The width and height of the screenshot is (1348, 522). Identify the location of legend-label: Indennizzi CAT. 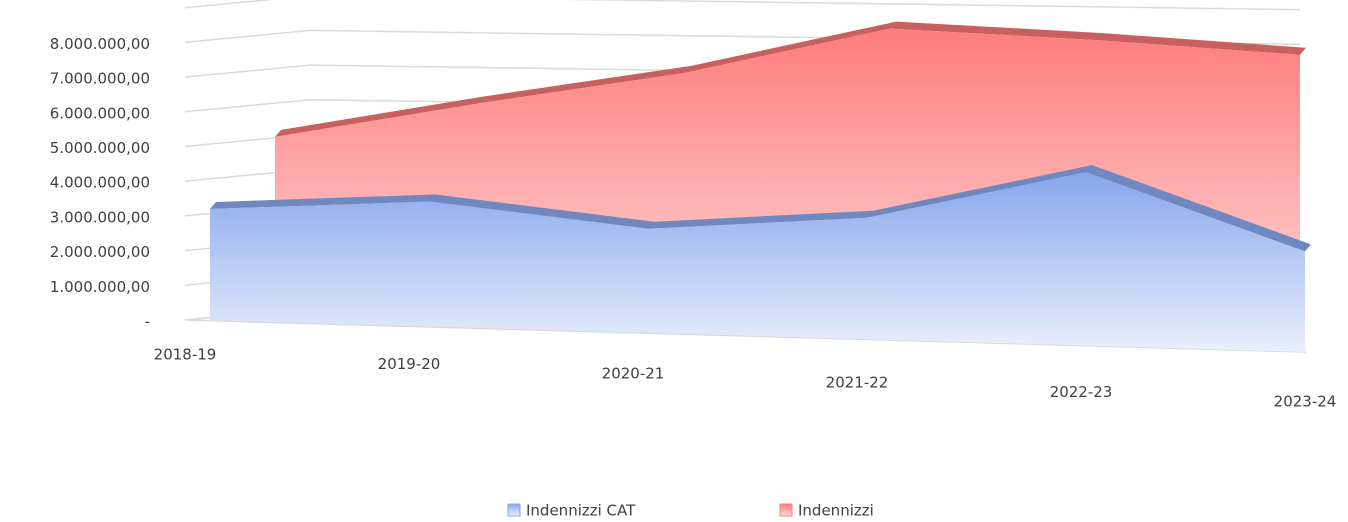
(581, 511).